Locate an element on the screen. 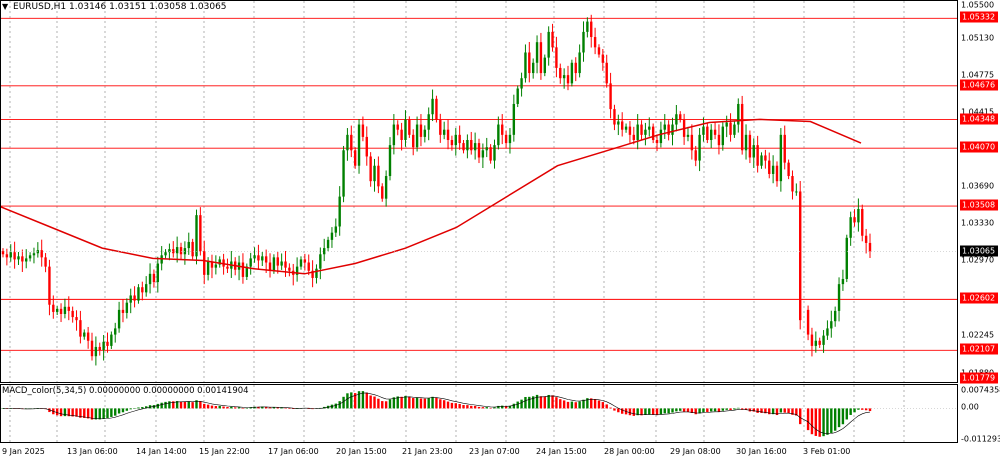 This screenshot has width=1000, height=459. time-scale-label: 24 Jan 15:00 is located at coordinates (561, 451).